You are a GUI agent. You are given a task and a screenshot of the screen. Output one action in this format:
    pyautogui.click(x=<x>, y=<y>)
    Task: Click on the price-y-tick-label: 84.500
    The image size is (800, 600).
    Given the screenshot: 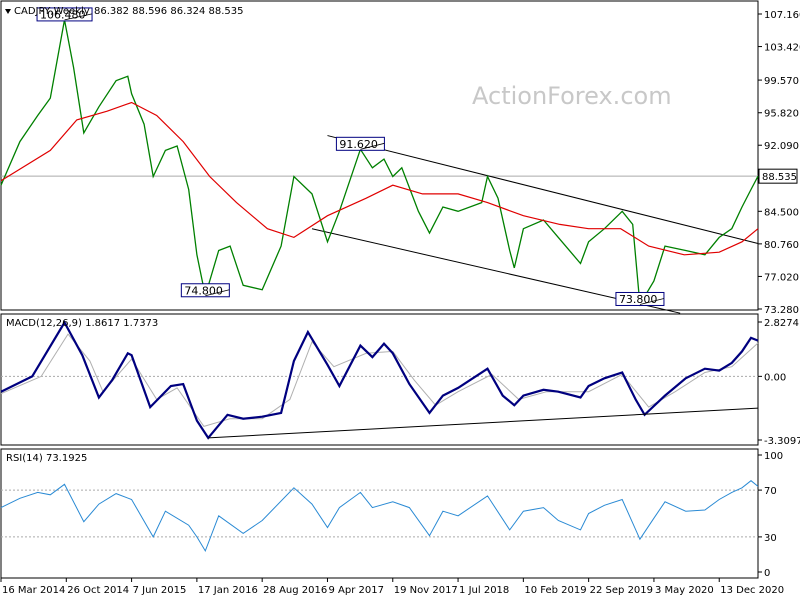 What is the action you would take?
    pyautogui.click(x=781, y=212)
    